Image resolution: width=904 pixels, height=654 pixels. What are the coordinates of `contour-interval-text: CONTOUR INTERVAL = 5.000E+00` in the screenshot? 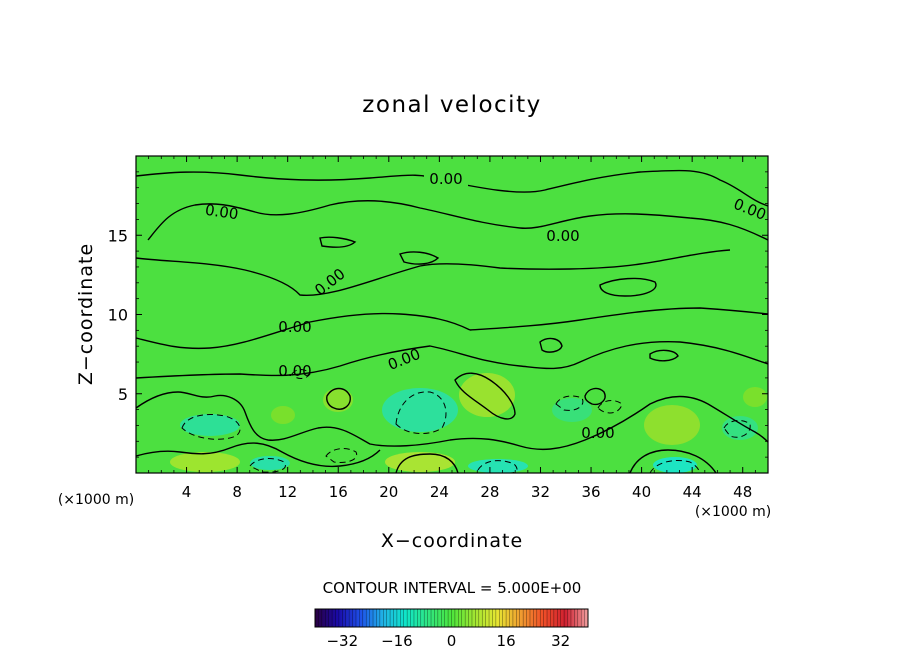 It's located at (452, 588).